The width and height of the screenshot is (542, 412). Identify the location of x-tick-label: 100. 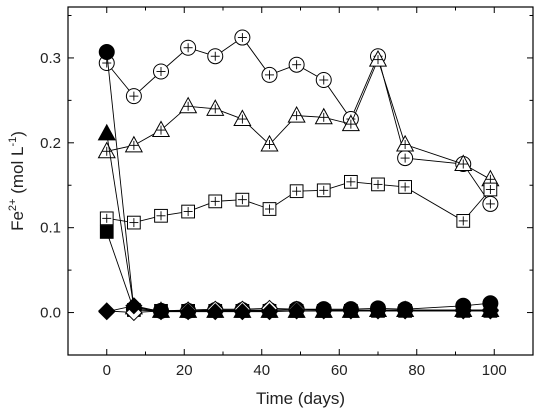
(494, 370).